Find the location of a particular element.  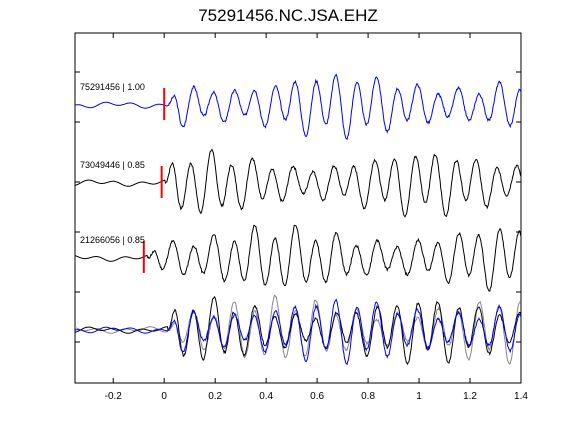

chart-title: 75291456.NC.JSA.EHZ is located at coordinates (288, 15).